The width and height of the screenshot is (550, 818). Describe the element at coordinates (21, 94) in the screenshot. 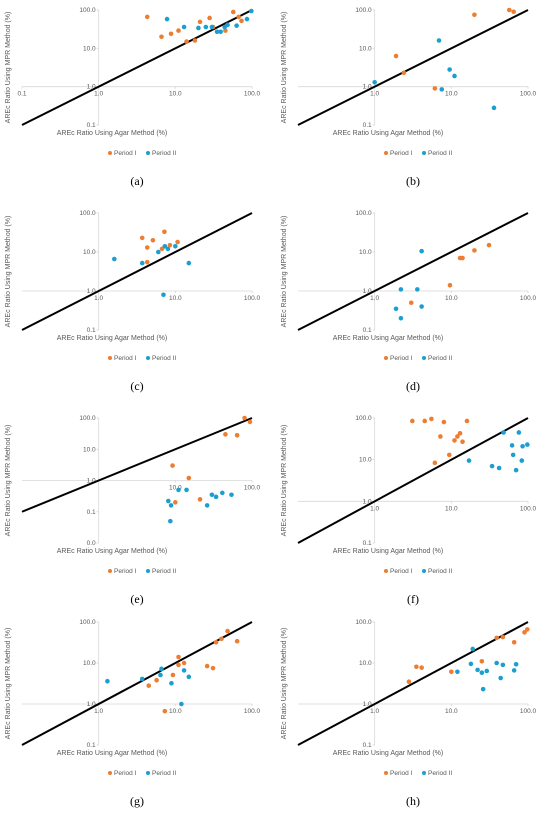

I see `x-tick-label: 0.1` at that location.